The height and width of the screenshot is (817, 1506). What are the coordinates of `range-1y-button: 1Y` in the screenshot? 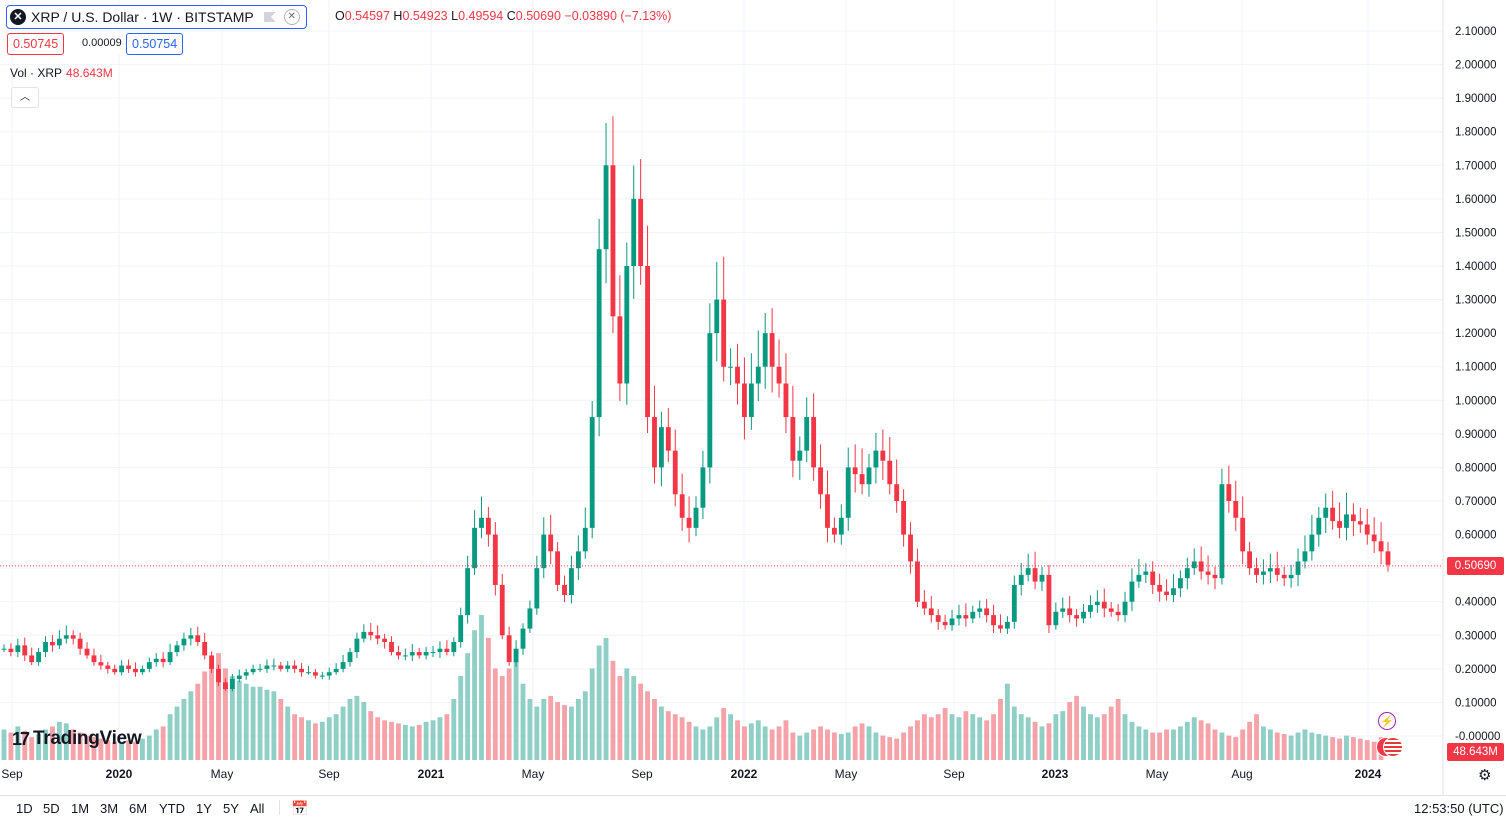 It's located at (204, 808).